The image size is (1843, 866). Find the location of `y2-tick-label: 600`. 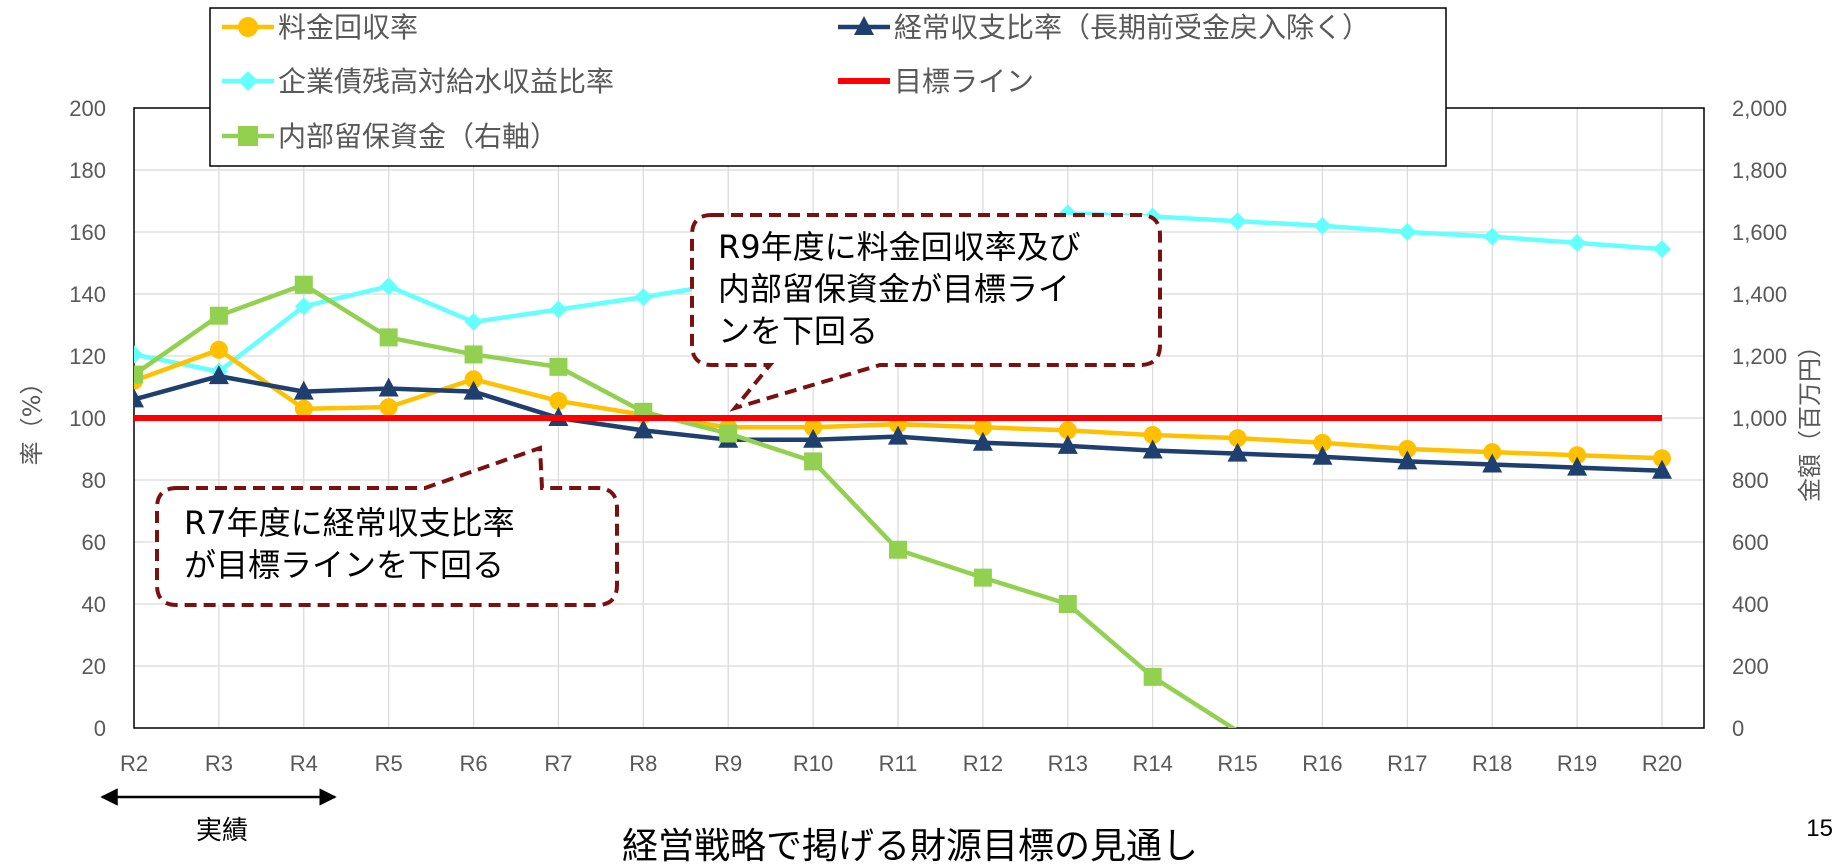

y2-tick-label: 600 is located at coordinates (1750, 542).